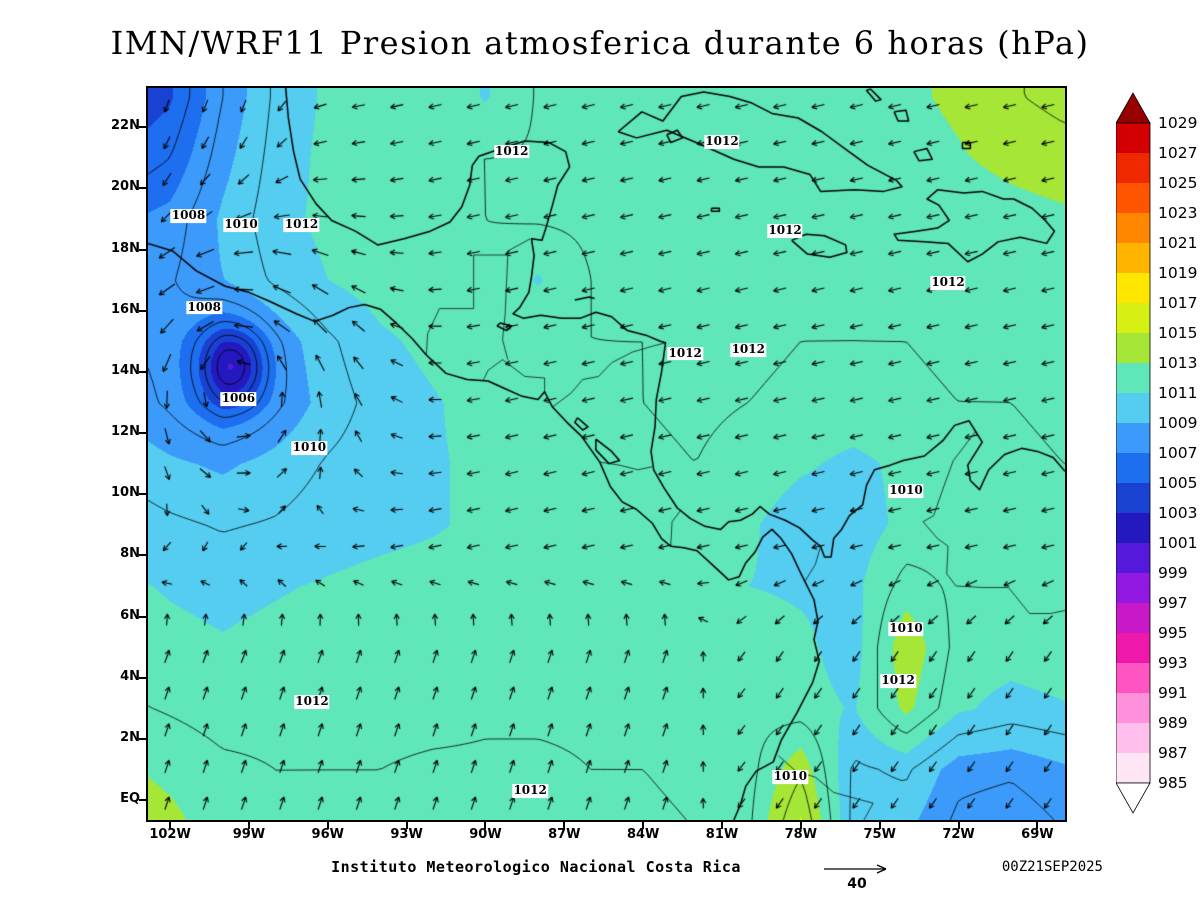  Describe the element at coordinates (564, 834) in the screenshot. I see `x-axis-label: 87W` at that location.